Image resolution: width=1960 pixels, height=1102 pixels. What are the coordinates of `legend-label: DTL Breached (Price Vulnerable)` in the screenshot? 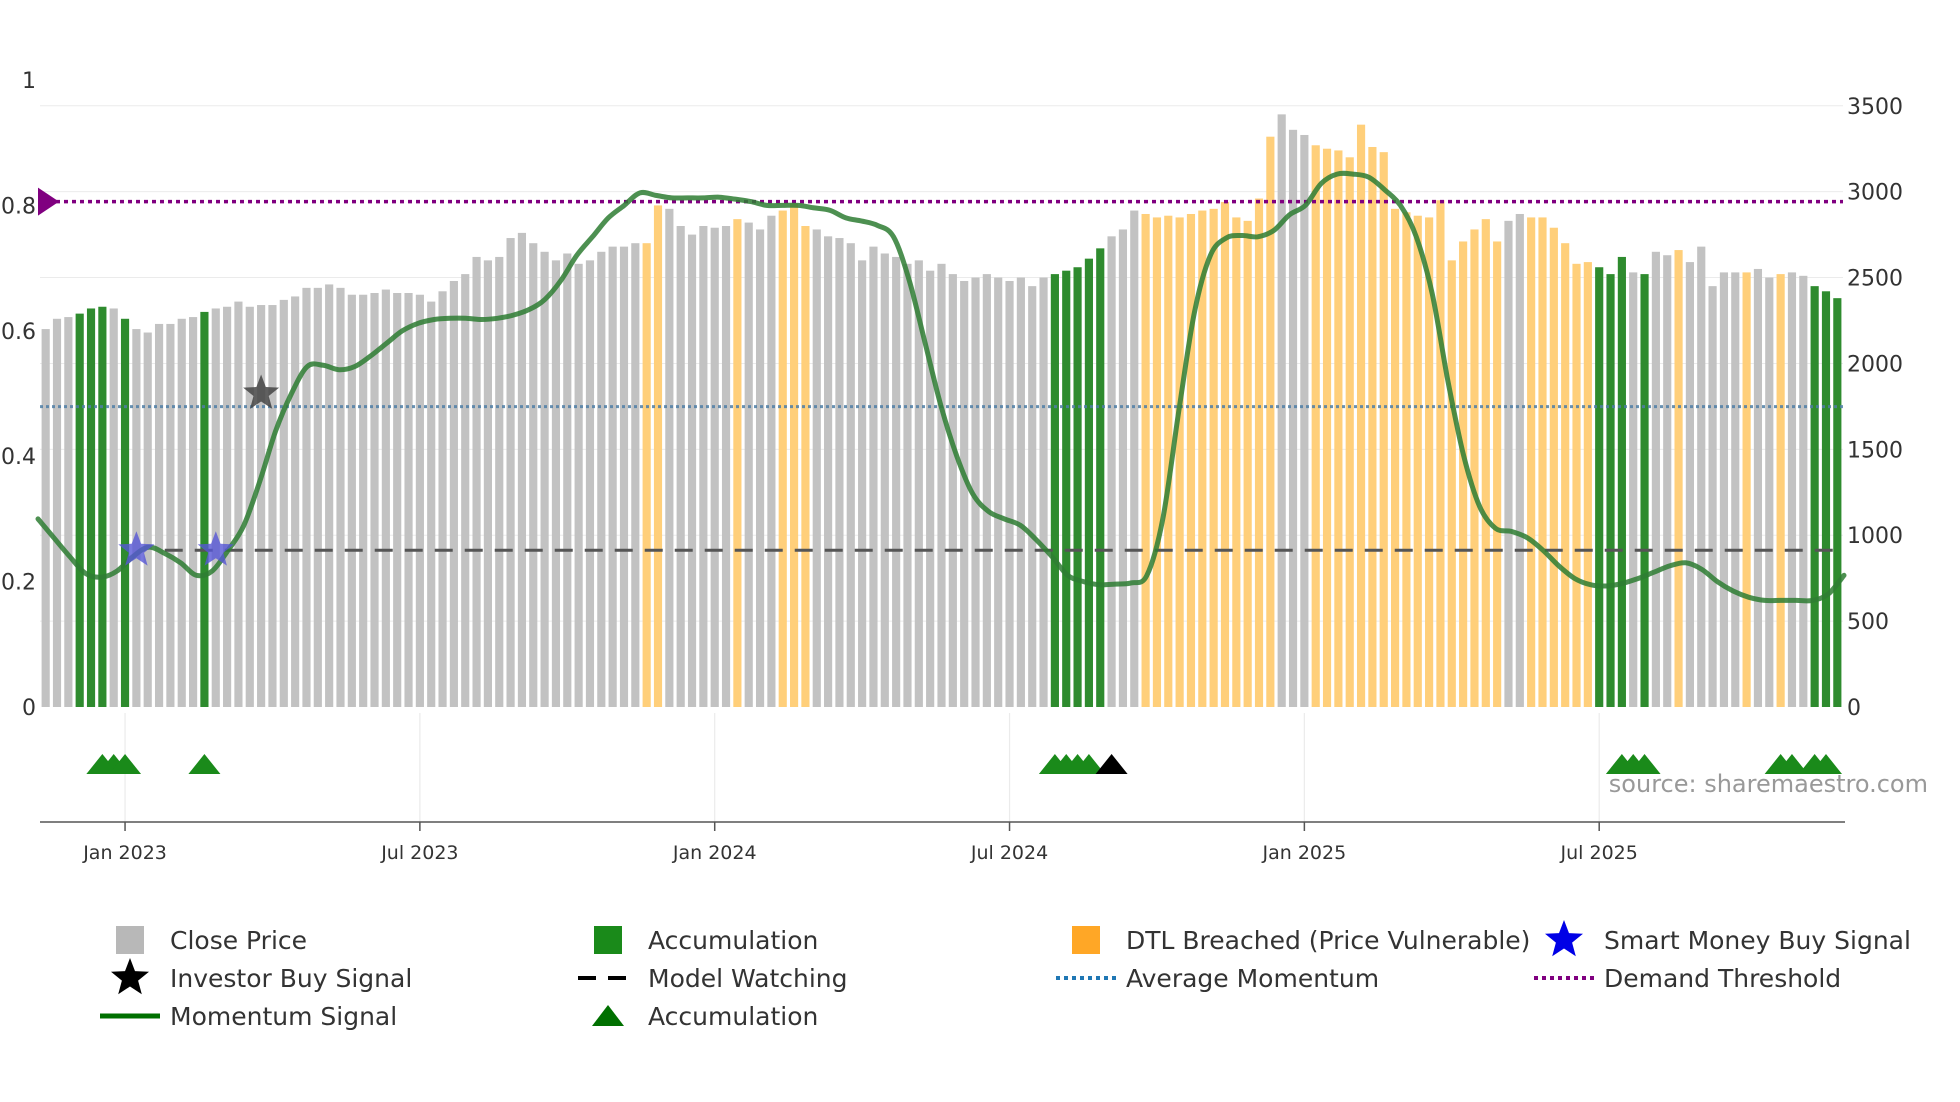 It's located at (1328, 940).